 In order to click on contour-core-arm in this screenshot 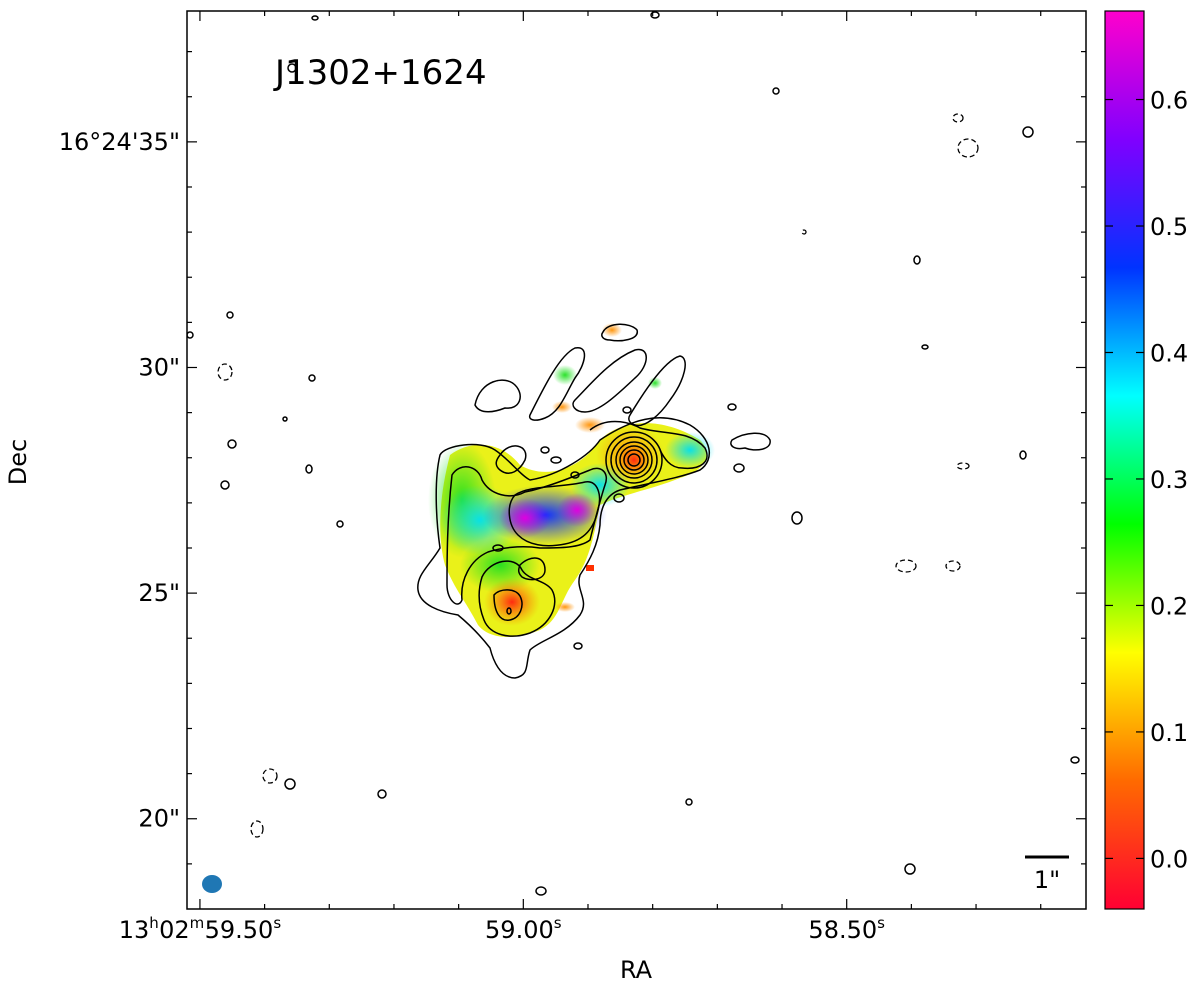, I will do `click(648, 445)`.